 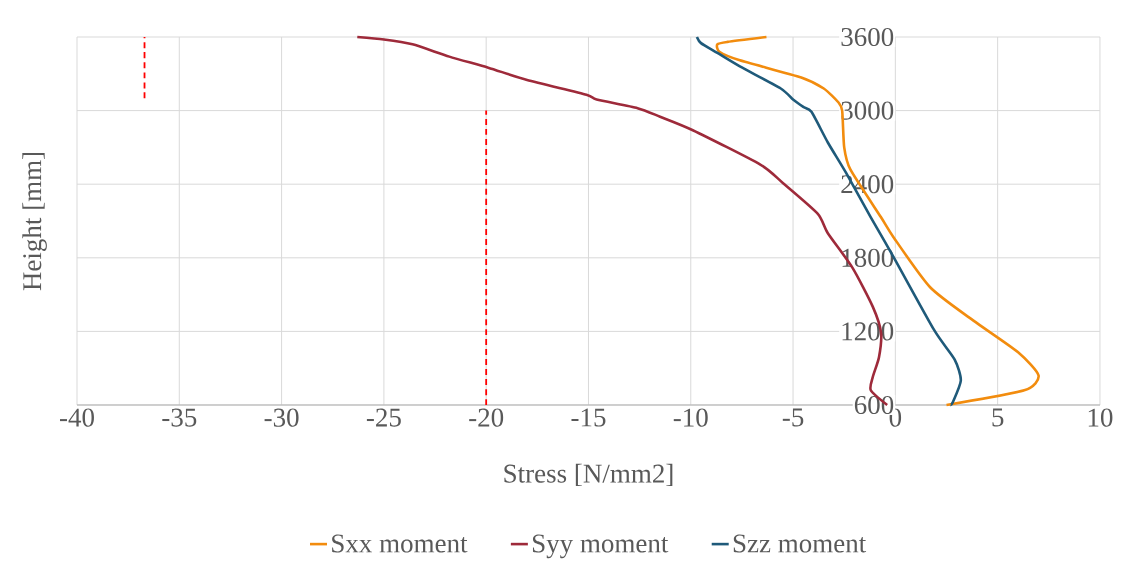 What do you see at coordinates (800, 543) in the screenshot?
I see `legend-label: Szz moment` at bounding box center [800, 543].